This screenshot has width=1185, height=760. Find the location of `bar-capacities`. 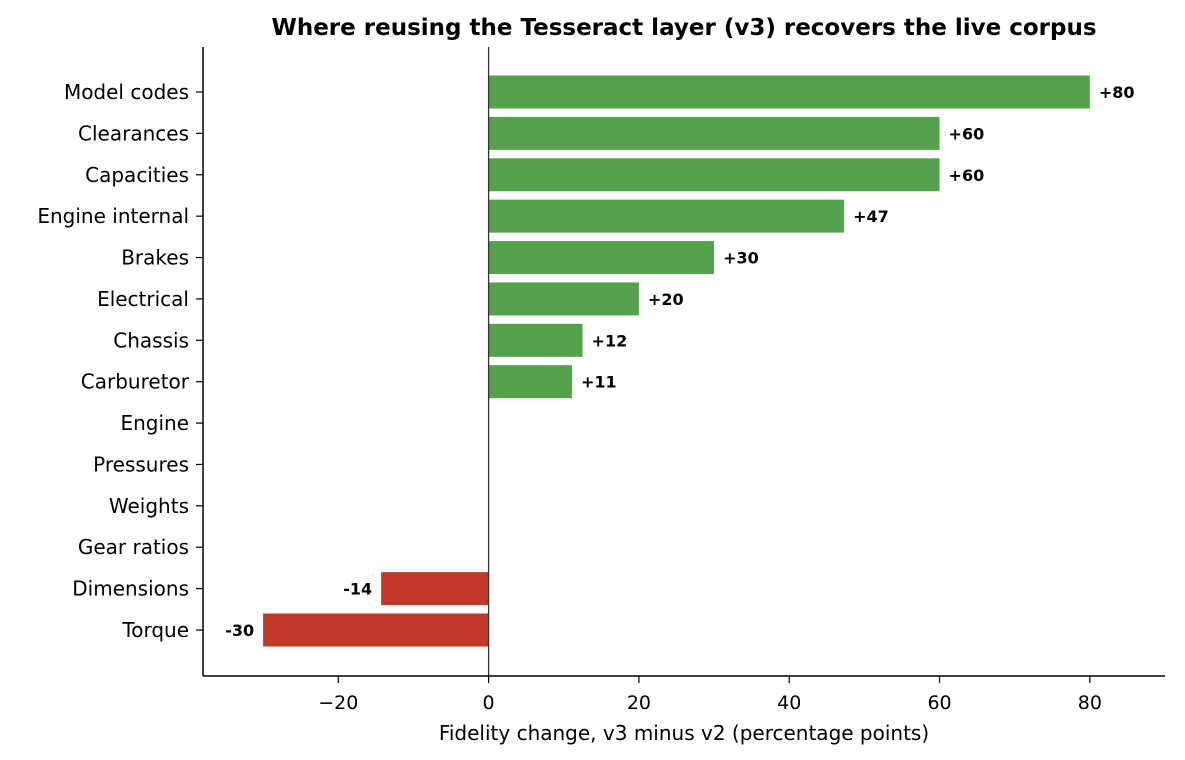

bar-capacities is located at coordinates (714, 175).